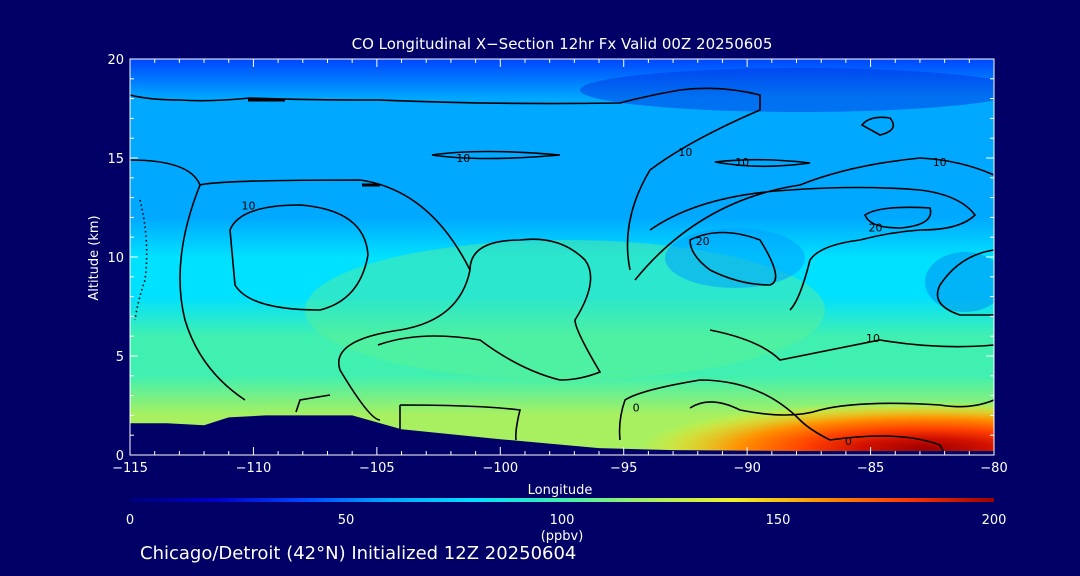 The width and height of the screenshot is (1080, 576). Describe the element at coordinates (115, 60) in the screenshot. I see `y-tick-label: 20` at that location.